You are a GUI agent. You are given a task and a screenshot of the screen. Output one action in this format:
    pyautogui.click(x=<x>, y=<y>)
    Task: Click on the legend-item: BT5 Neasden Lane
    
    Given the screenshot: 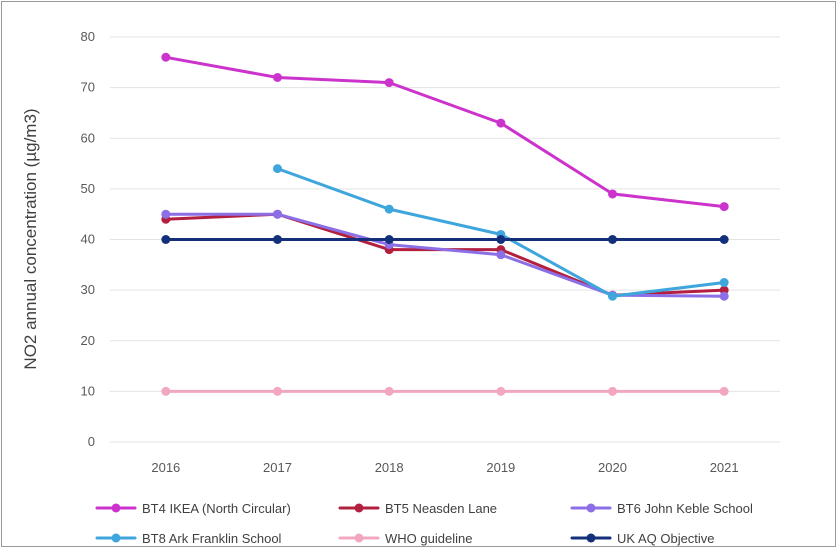 What is the action you would take?
    pyautogui.click(x=417, y=508)
    